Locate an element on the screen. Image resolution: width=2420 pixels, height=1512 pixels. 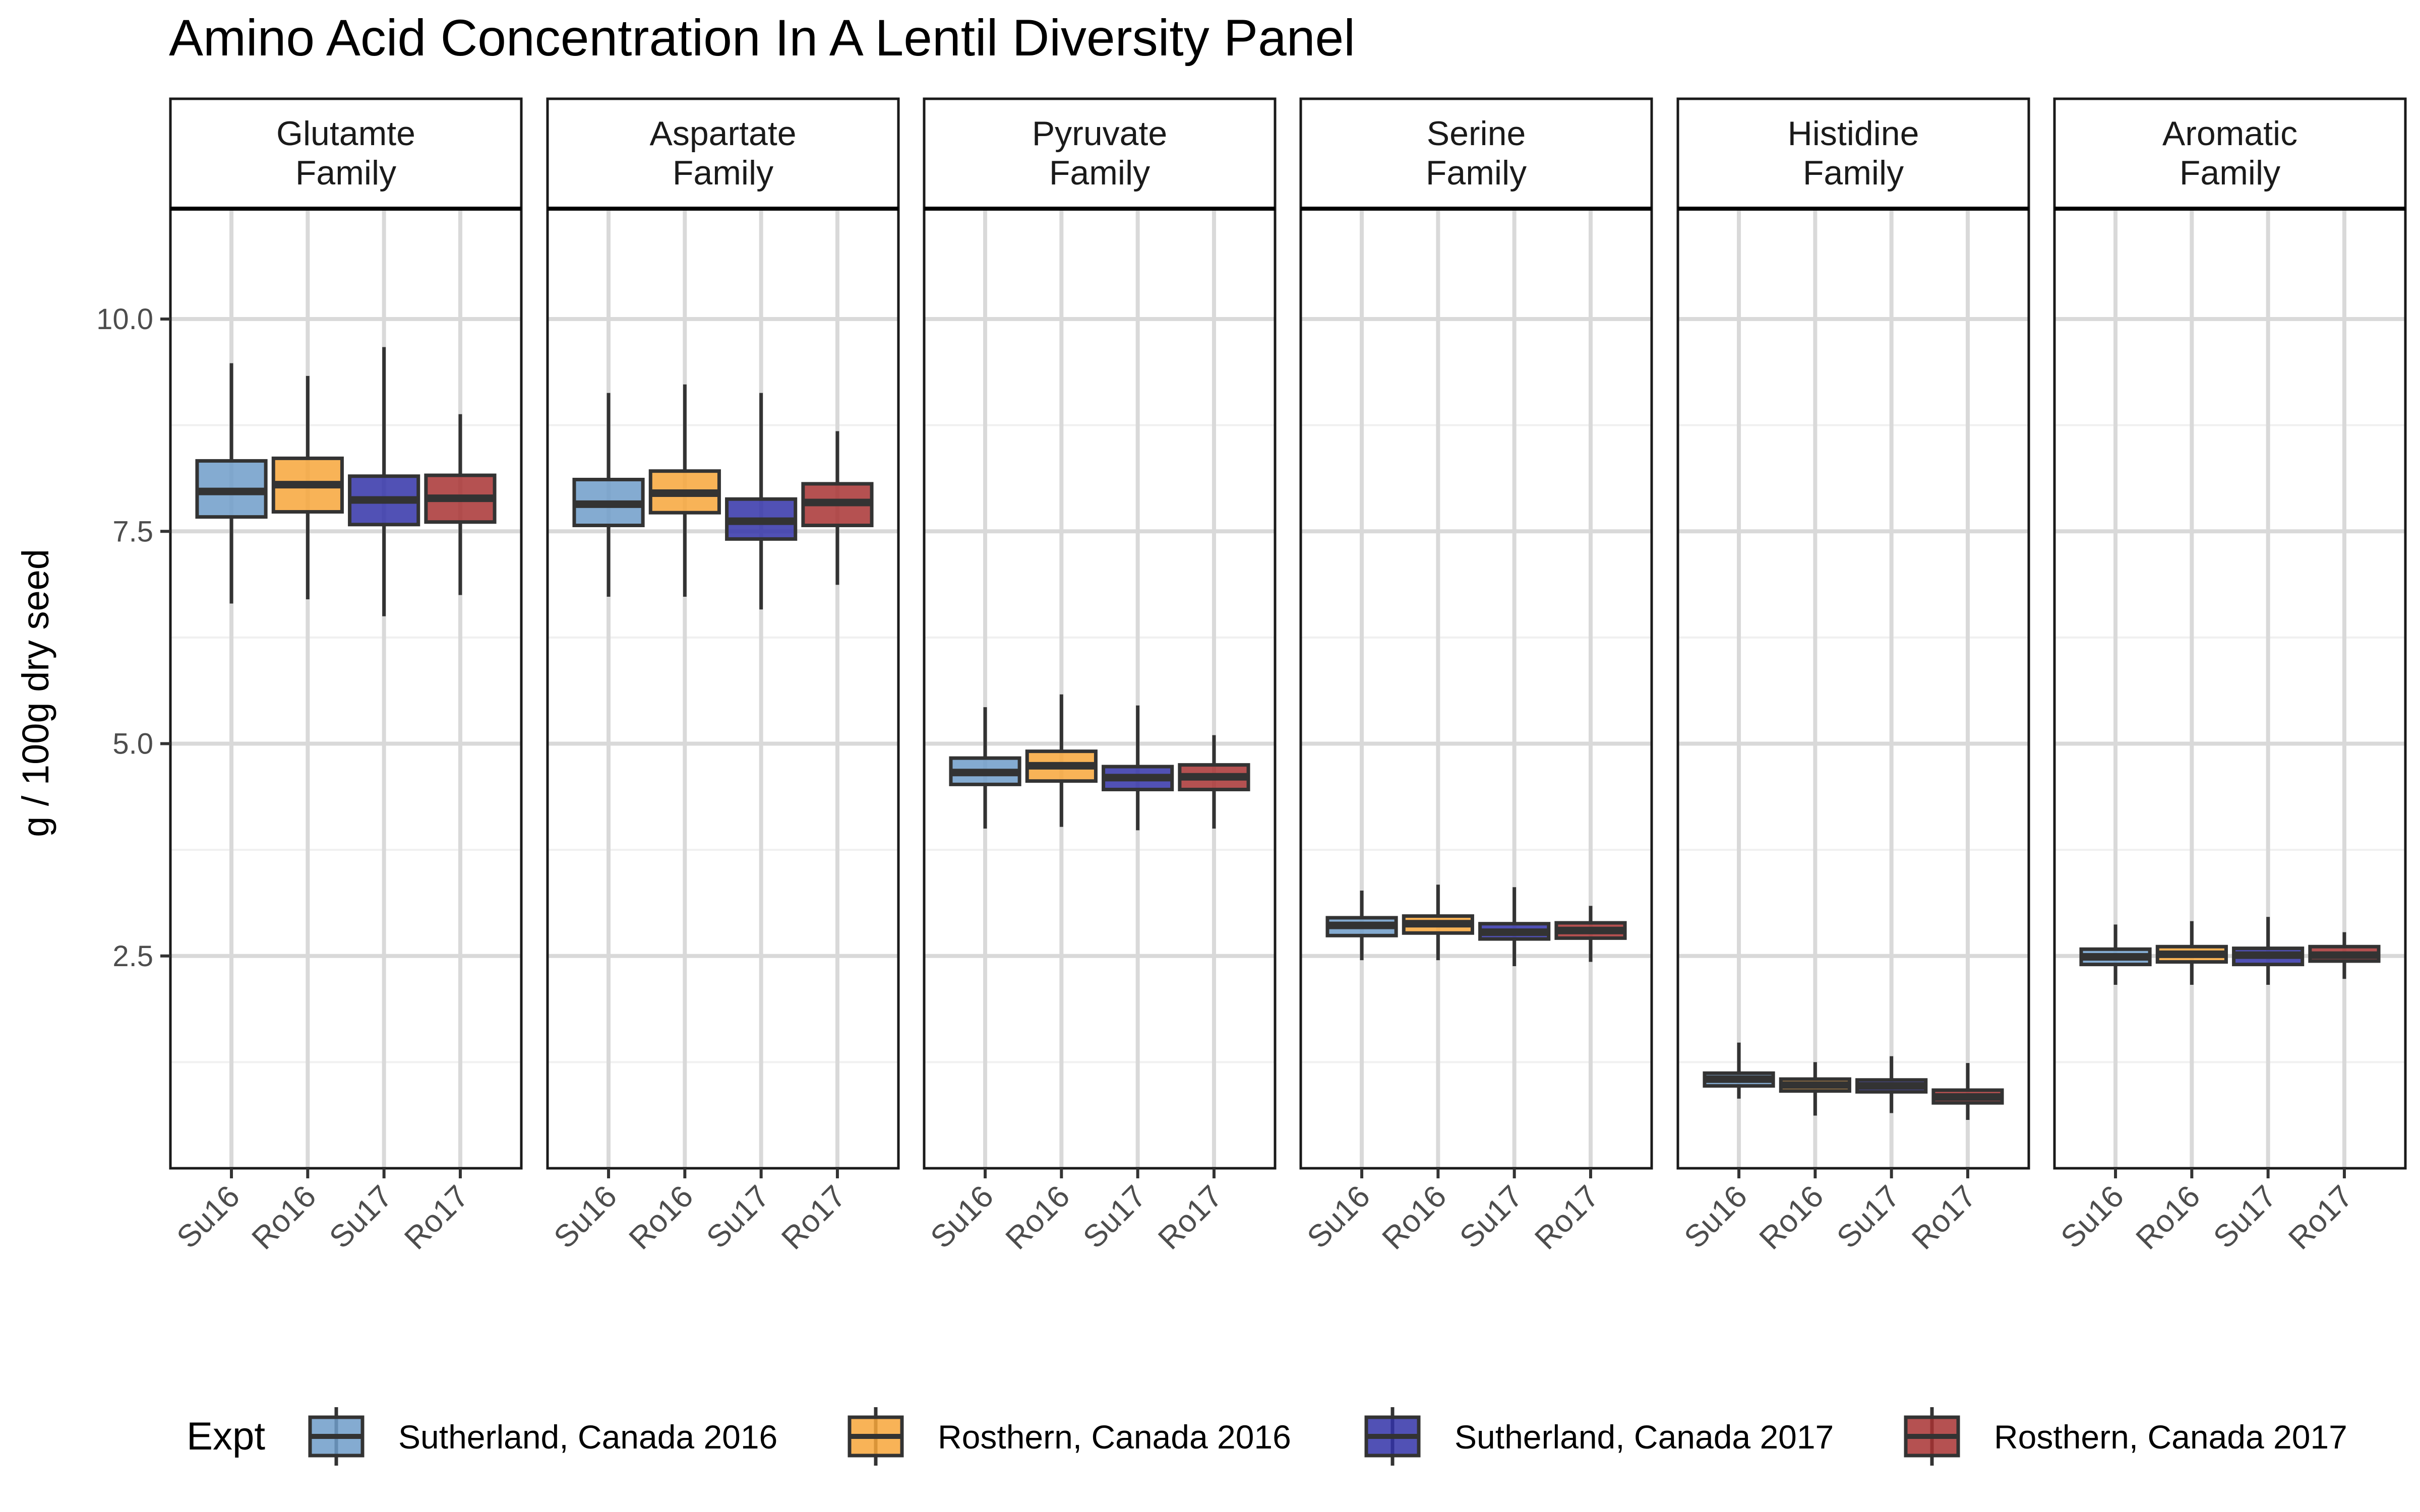
legend-item: Sutherland, Canada 2017 is located at coordinates (1599, 1437).